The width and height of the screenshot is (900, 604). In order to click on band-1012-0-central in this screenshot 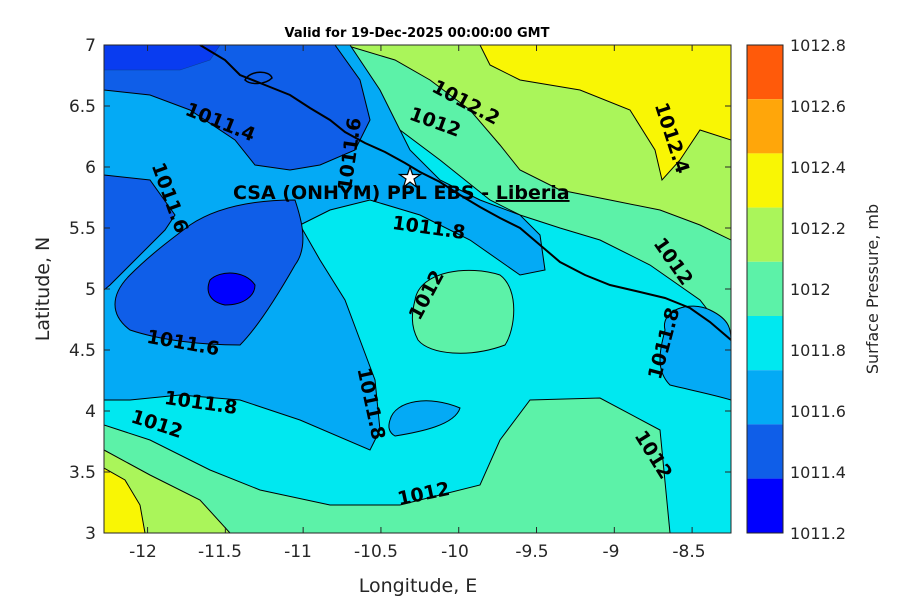, I will do `click(463, 311)`.